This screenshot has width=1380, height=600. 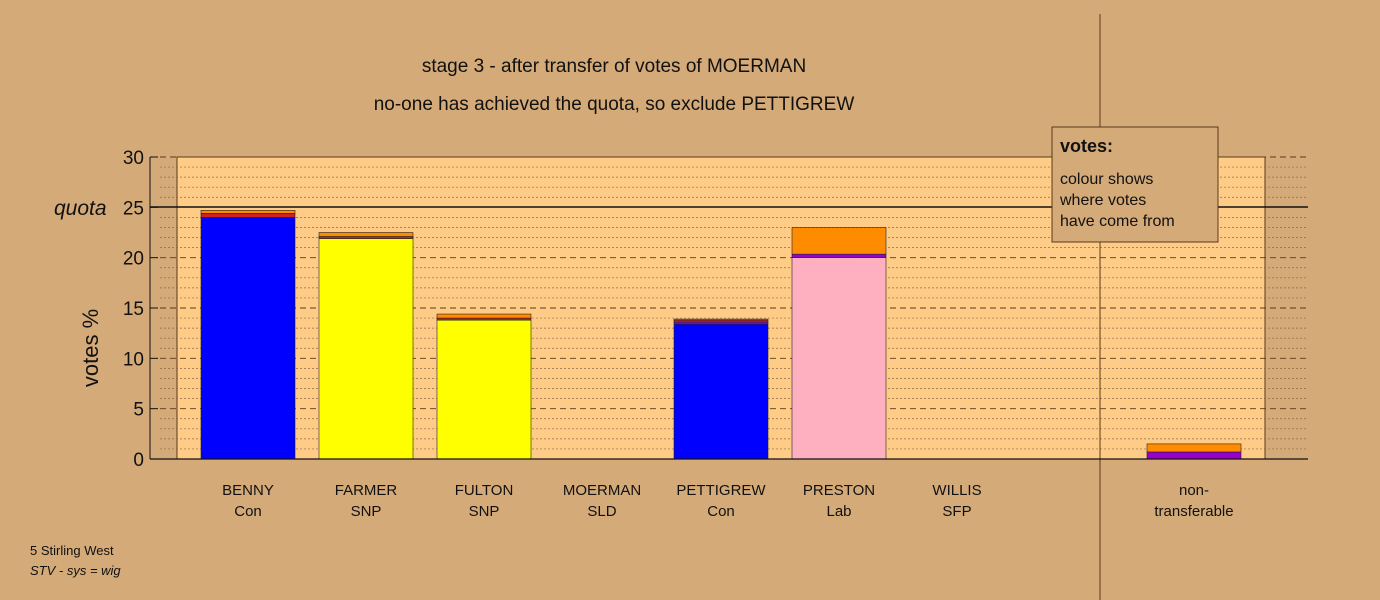 I want to click on candidate-name-label: FARMER, so click(x=366, y=490).